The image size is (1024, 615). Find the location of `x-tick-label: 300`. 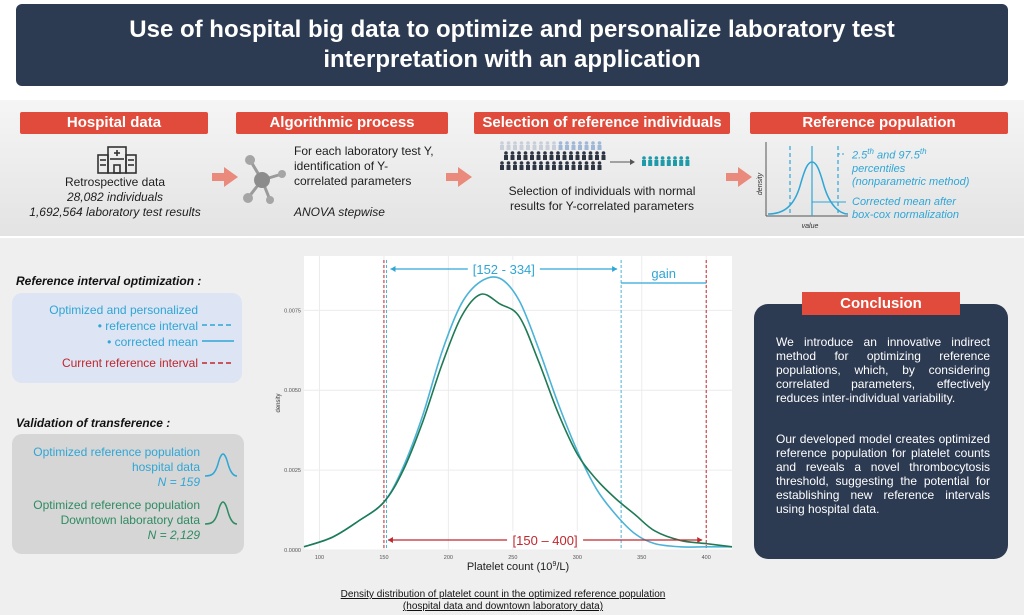

x-tick-label: 300 is located at coordinates (577, 558).